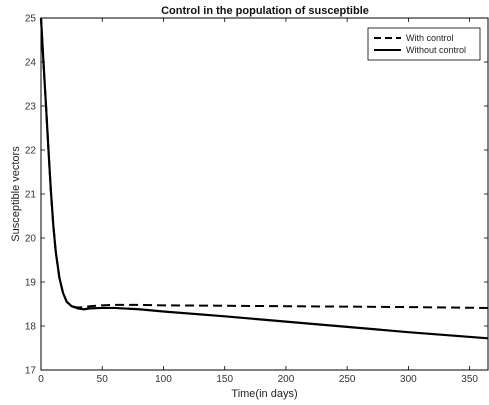 The width and height of the screenshot is (489, 405). What do you see at coordinates (347, 379) in the screenshot?
I see `x-tick-label: 250` at bounding box center [347, 379].